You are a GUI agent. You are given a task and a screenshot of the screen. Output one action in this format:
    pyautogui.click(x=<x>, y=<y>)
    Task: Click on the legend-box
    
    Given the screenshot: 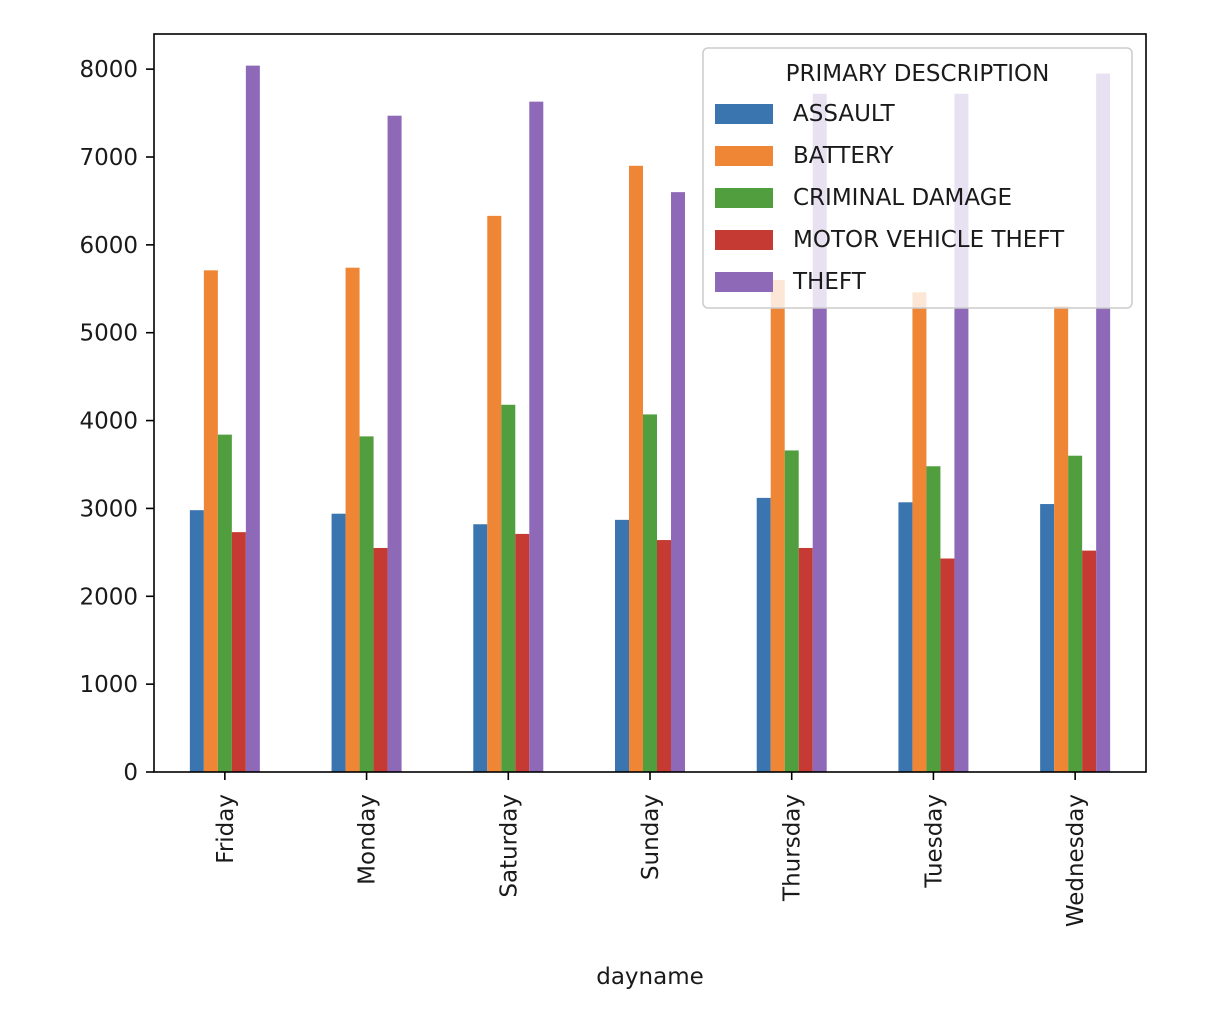 What is the action you would take?
    pyautogui.click(x=917, y=178)
    